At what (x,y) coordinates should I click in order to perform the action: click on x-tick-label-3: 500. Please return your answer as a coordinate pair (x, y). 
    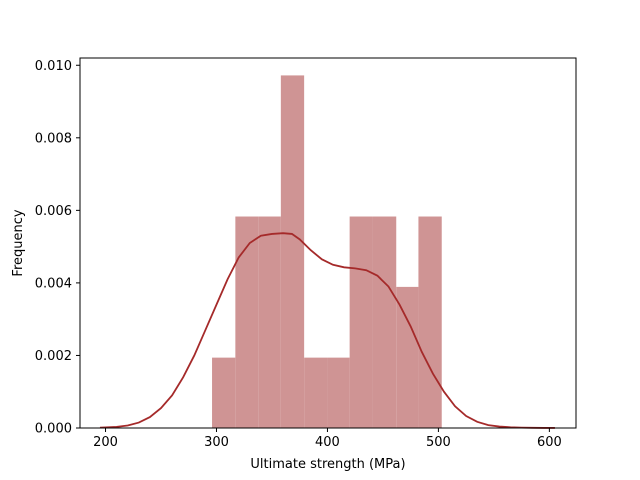
    Looking at the image, I should click on (438, 442).